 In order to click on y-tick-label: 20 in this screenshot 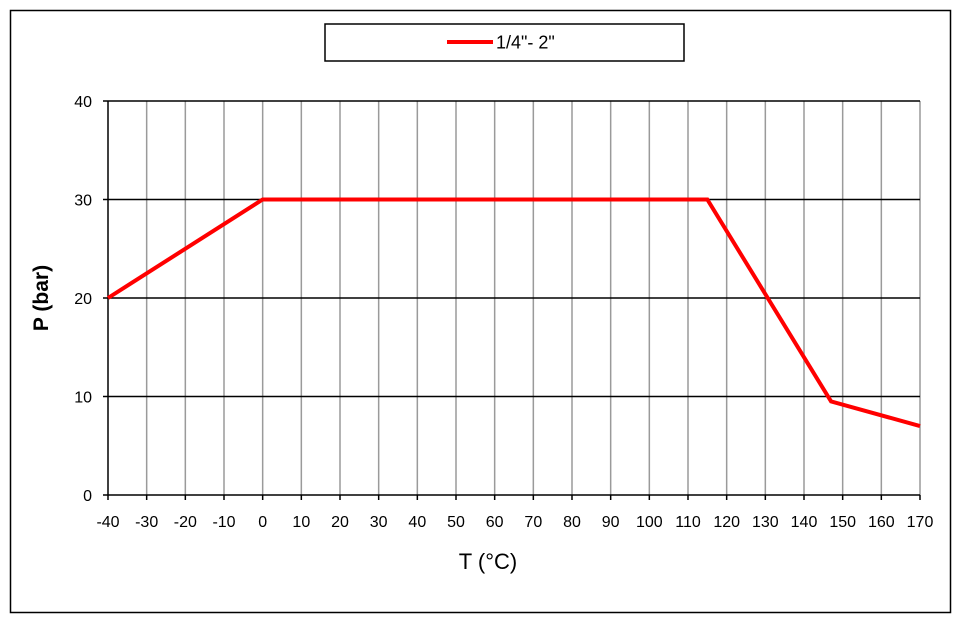, I will do `click(83, 299)`.